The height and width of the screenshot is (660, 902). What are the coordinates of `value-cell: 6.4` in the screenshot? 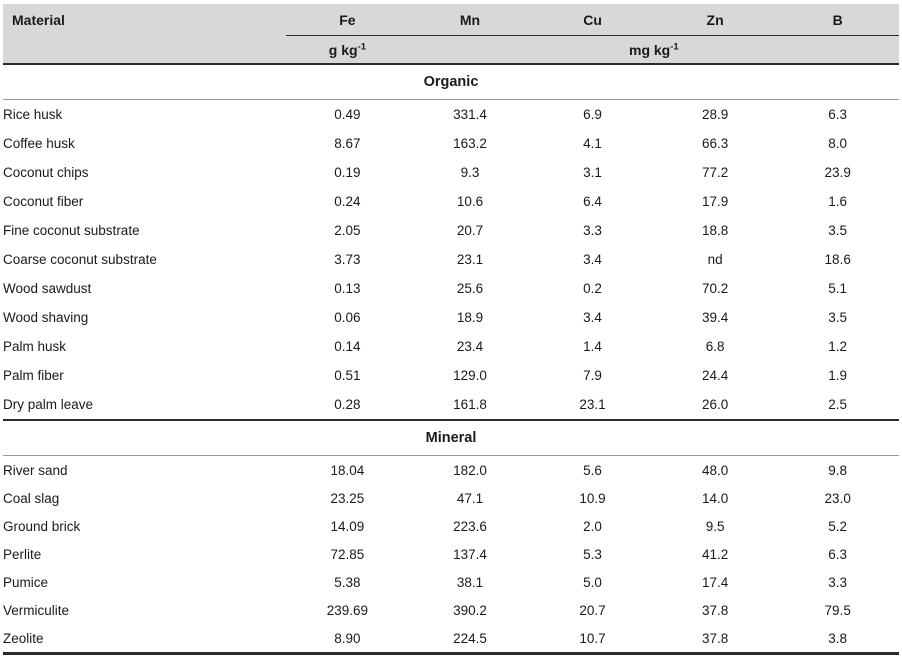 It's located at (592, 201).